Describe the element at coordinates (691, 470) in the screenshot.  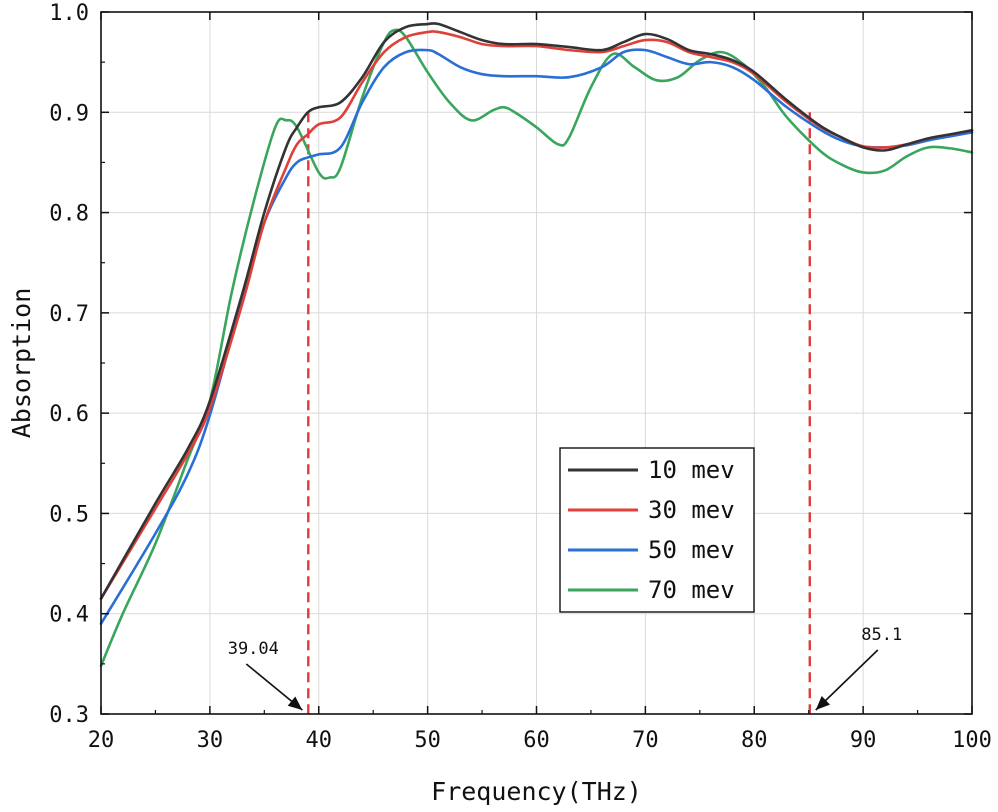
I see `legend-label: 10 mev` at that location.